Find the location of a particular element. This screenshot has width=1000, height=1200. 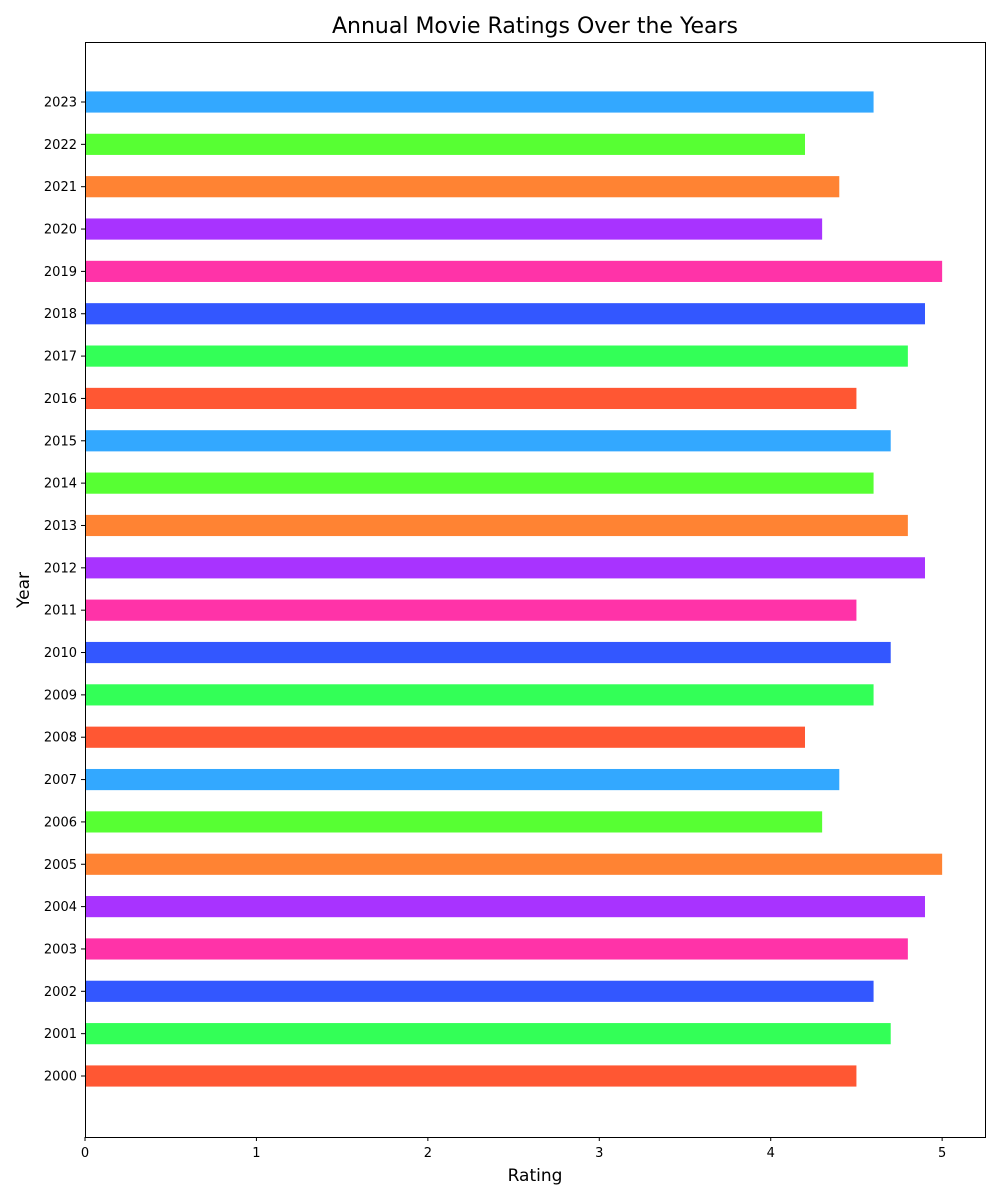

y-tick-label-2005: 2005 is located at coordinates (60, 865).